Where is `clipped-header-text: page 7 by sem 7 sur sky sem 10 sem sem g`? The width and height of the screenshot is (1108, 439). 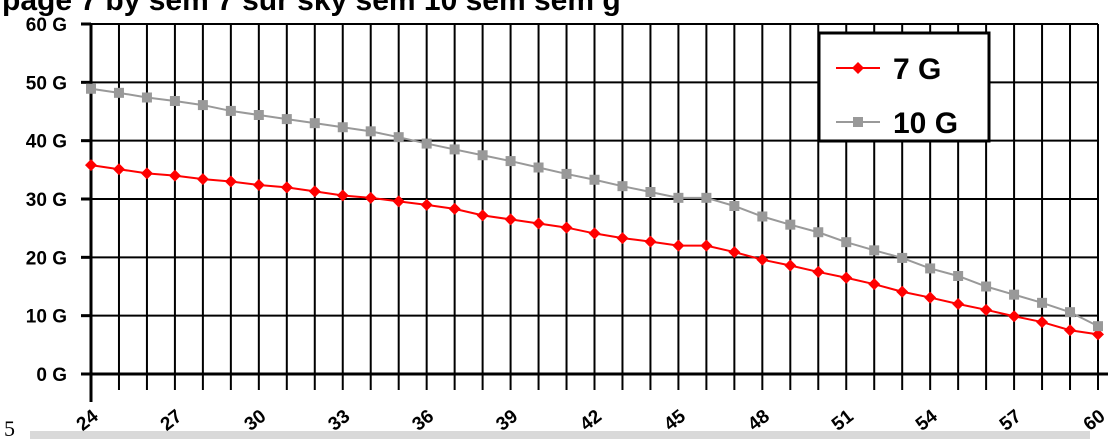
clipped-header-text: page 7 by sem 7 sur sky sem 10 sem sem g is located at coordinates (311, 8).